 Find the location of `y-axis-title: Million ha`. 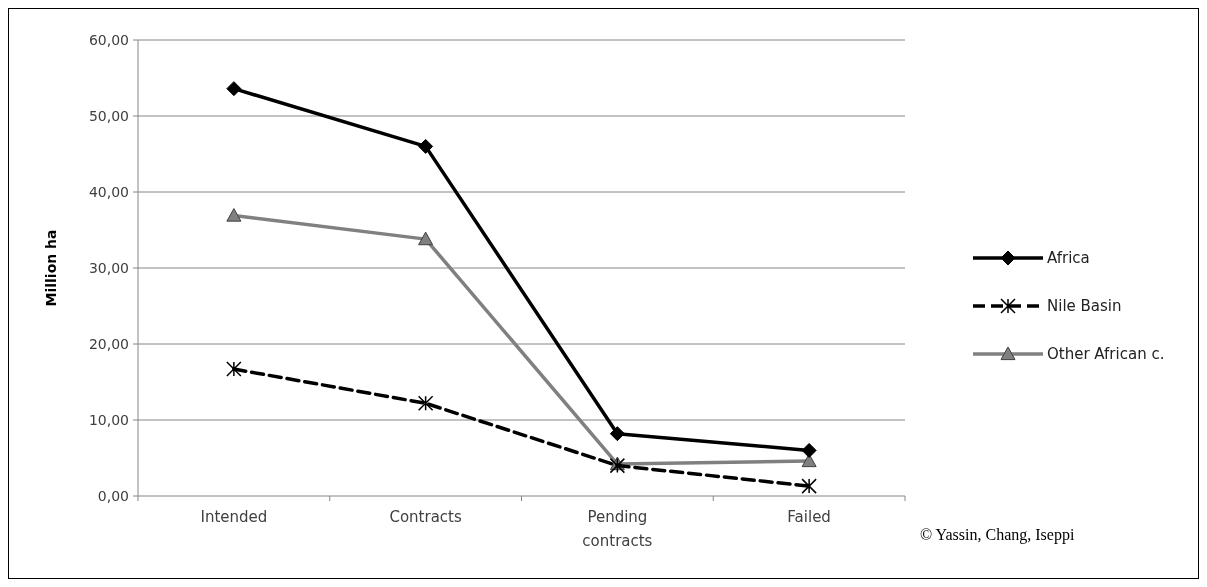

y-axis-title: Million ha is located at coordinates (51, 268).